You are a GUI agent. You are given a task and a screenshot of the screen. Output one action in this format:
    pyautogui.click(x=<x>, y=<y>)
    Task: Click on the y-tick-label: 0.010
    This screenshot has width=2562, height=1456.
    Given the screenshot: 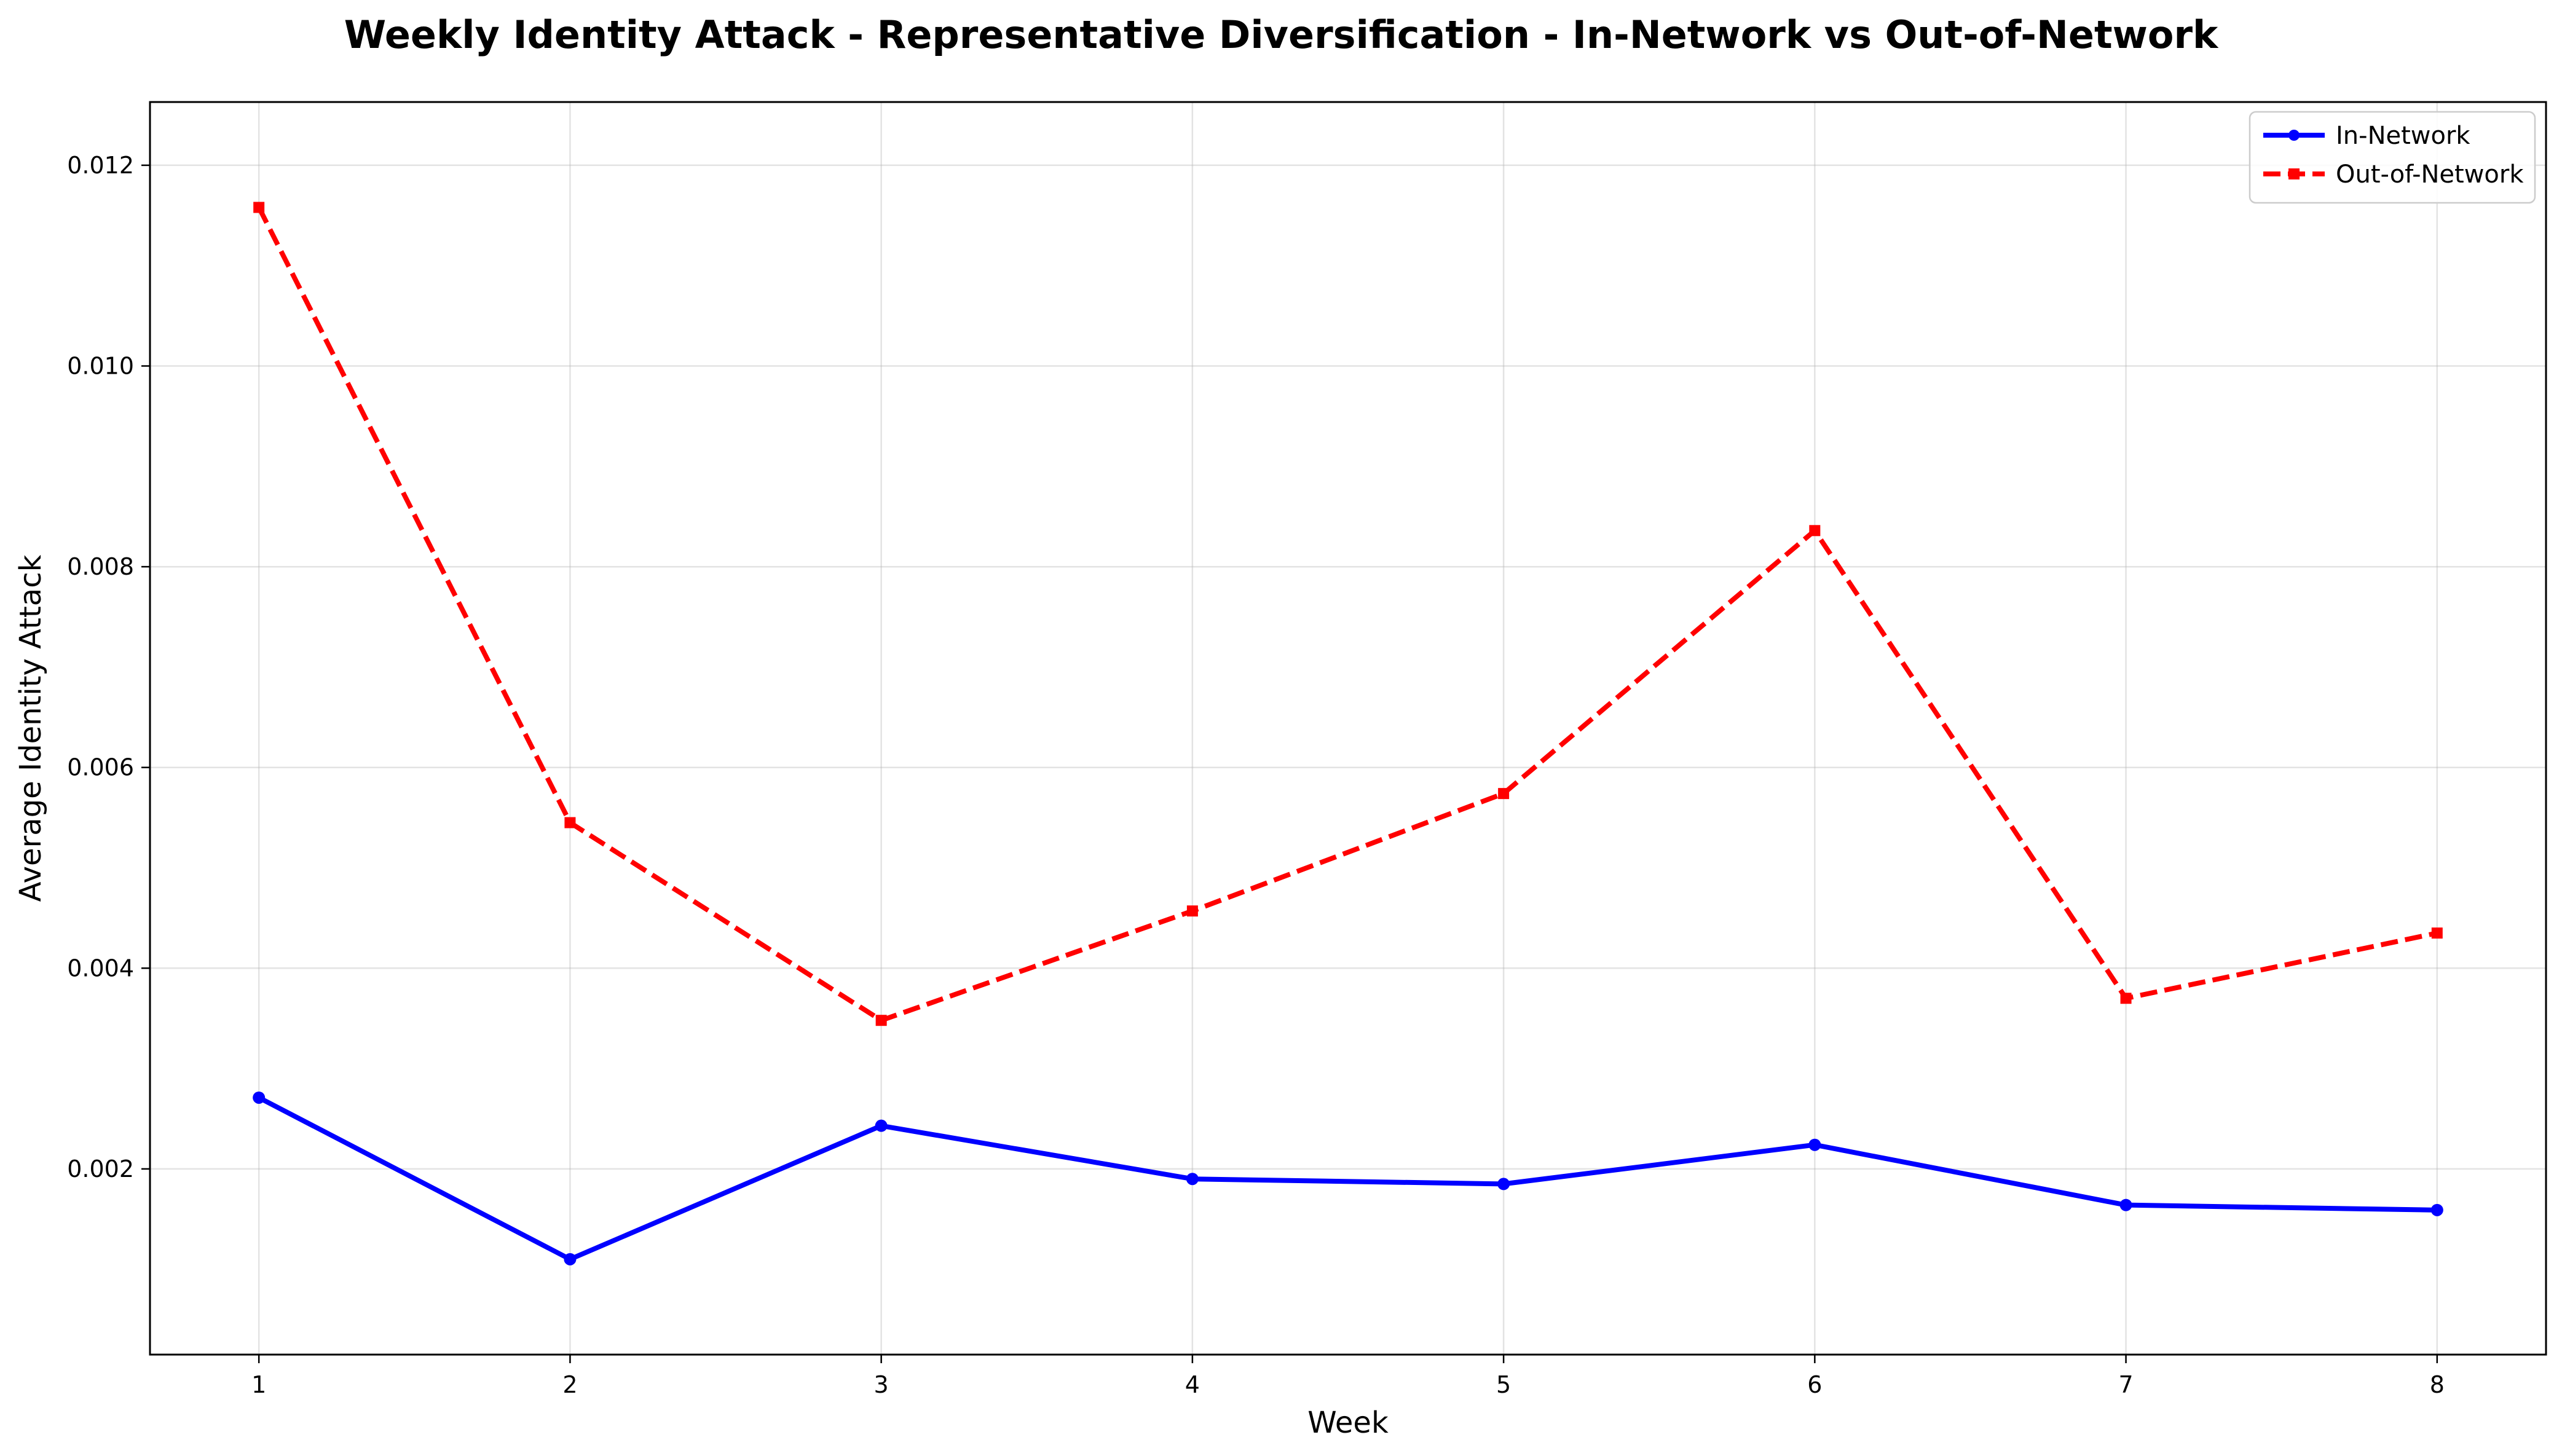 What is the action you would take?
    pyautogui.click(x=100, y=365)
    